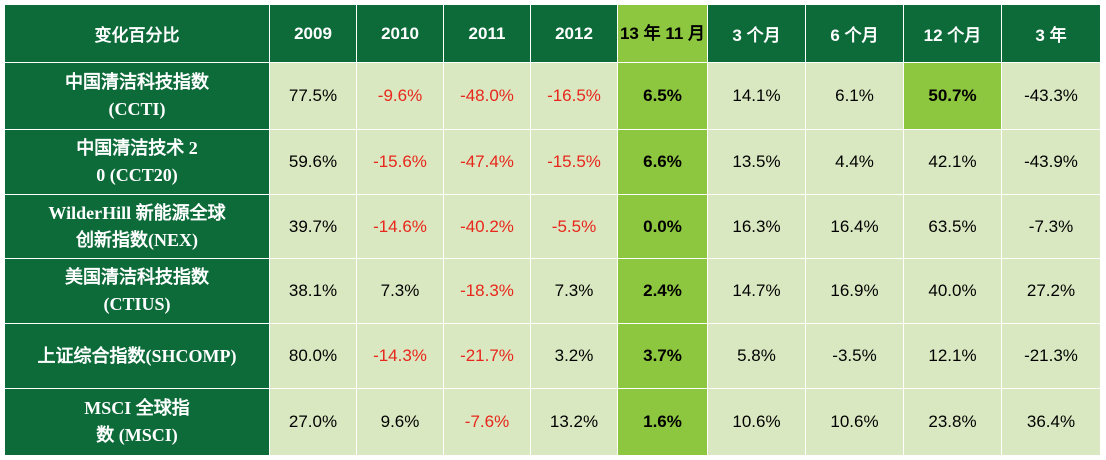 Image resolution: width=1106 pixels, height=460 pixels. Describe the element at coordinates (400, 356) in the screenshot. I see `data-cell: -14.3%` at that location.